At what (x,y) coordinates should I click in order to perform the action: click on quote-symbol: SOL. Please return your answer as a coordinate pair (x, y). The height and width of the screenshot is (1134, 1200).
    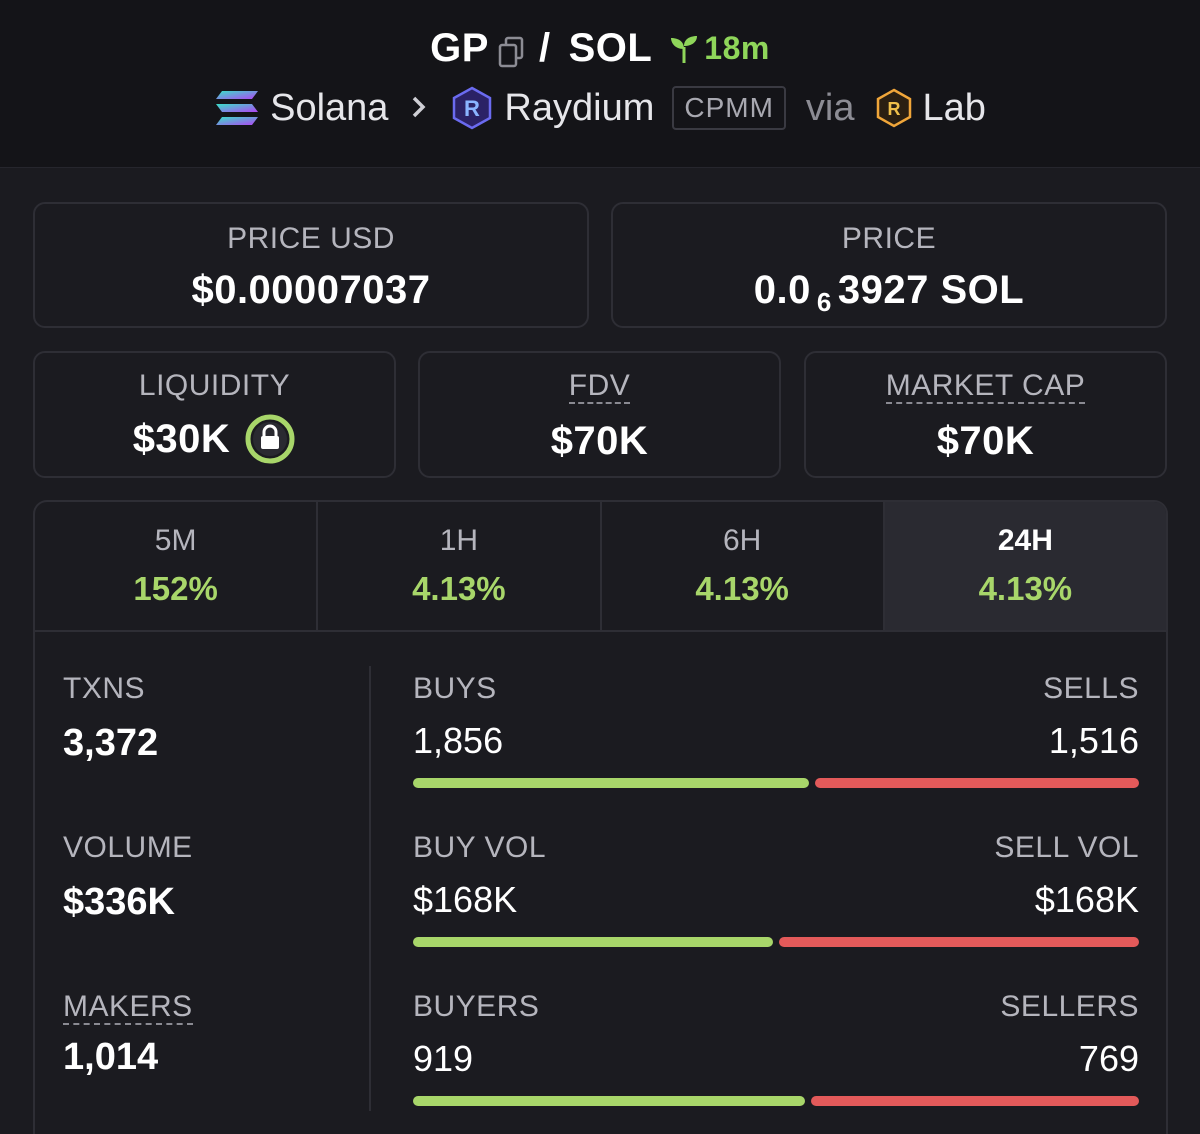
    Looking at the image, I should click on (610, 48).